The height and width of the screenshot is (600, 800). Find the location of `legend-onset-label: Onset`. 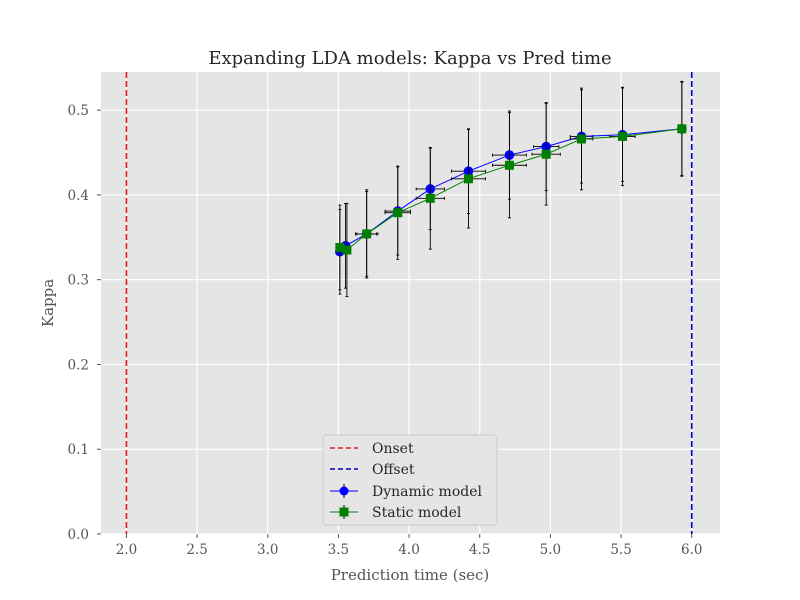

legend-onset-label: Onset is located at coordinates (393, 449).